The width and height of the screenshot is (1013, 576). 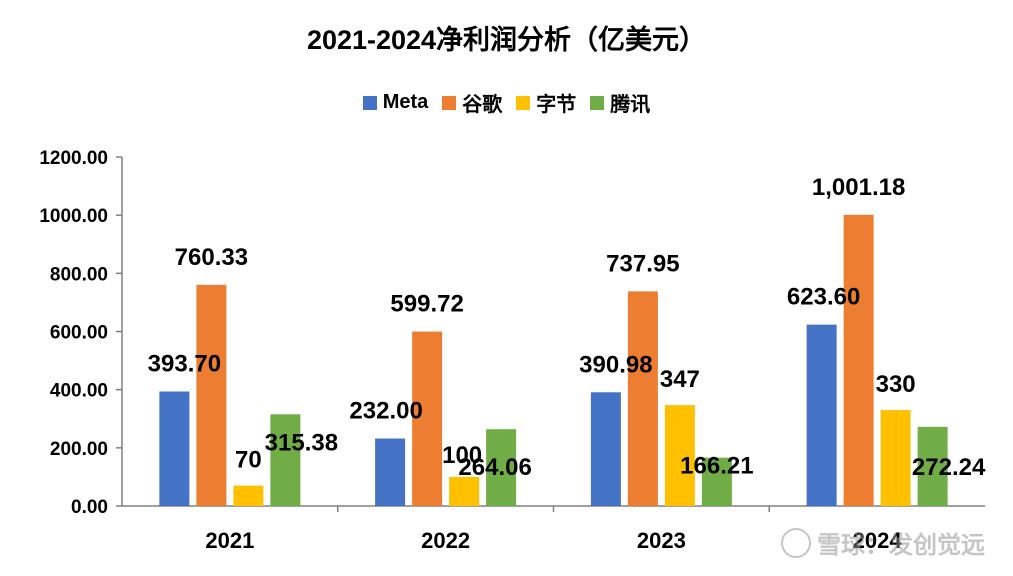 I want to click on data-label-字节-2023: 347, so click(x=680, y=379).